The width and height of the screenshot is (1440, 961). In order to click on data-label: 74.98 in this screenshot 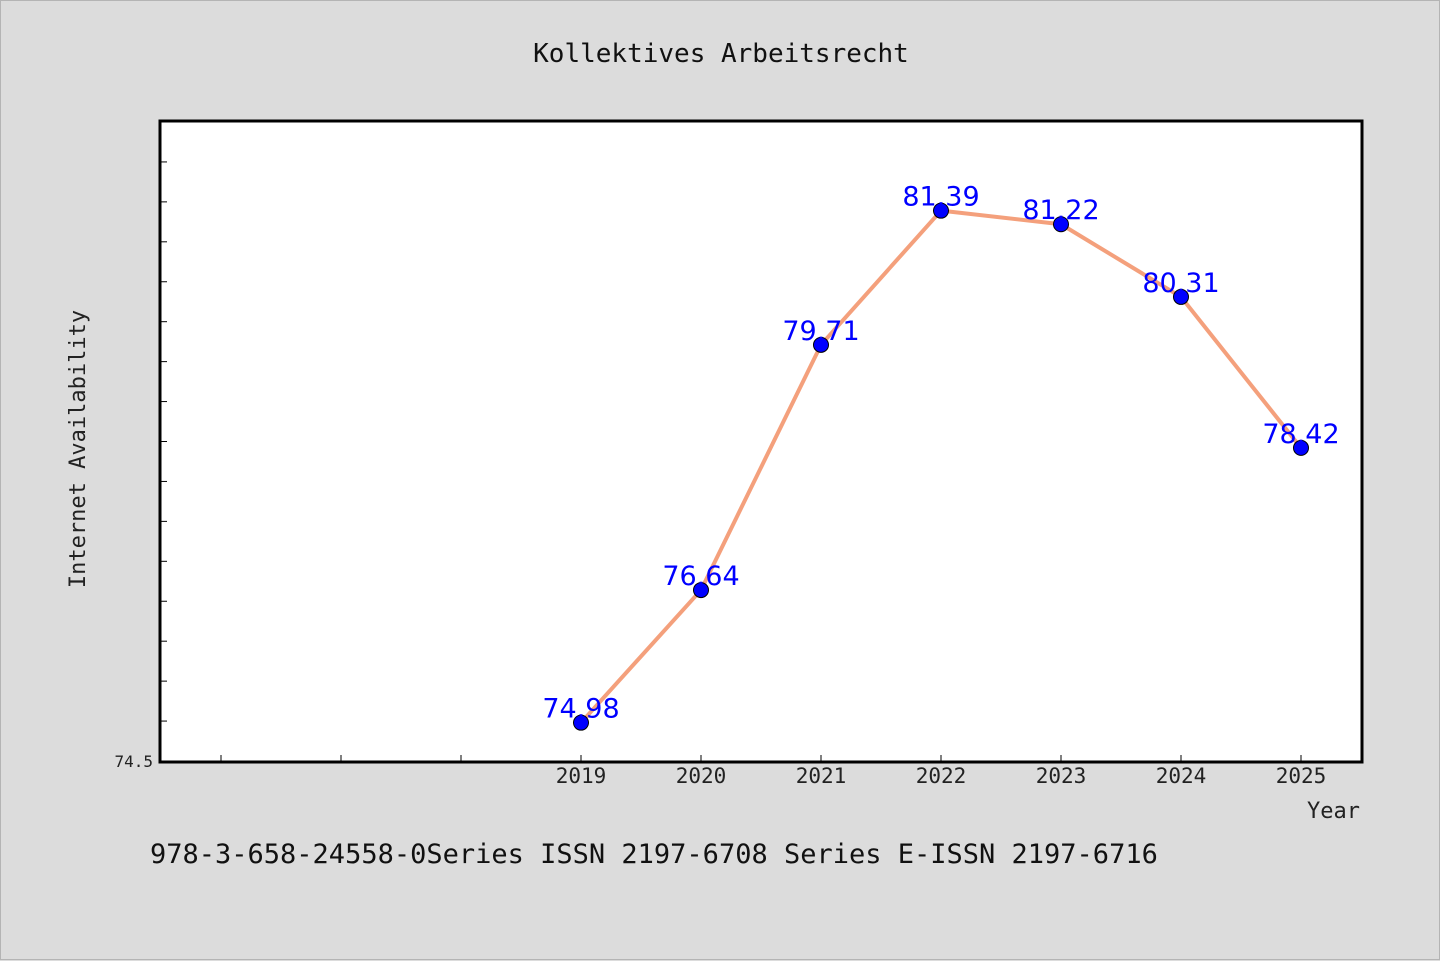, I will do `click(580, 709)`.